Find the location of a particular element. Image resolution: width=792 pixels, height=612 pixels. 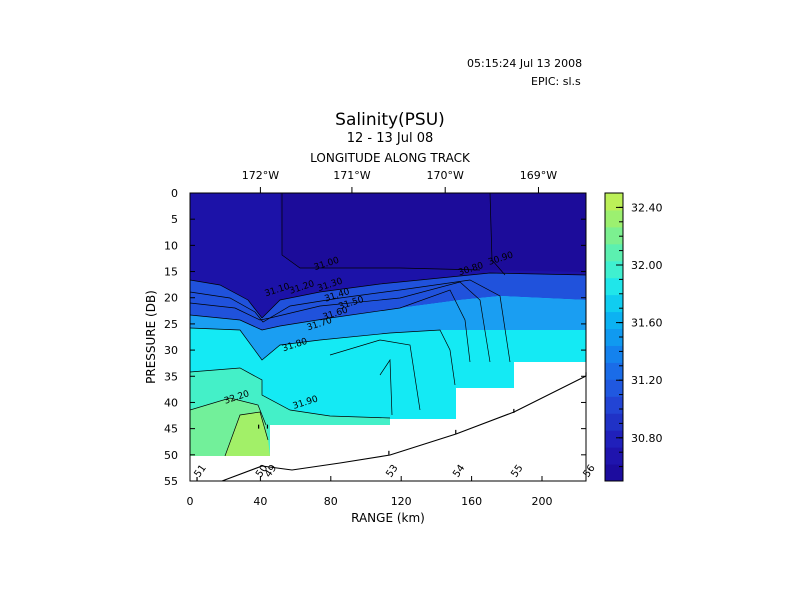

y-tick-label: 40 is located at coordinates (171, 402).